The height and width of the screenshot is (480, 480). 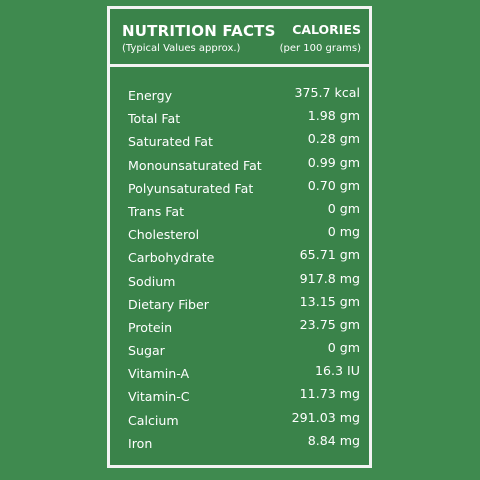 I want to click on nutrient-row-cholesterol: Cholesterol 0 mg, so click(x=244, y=232).